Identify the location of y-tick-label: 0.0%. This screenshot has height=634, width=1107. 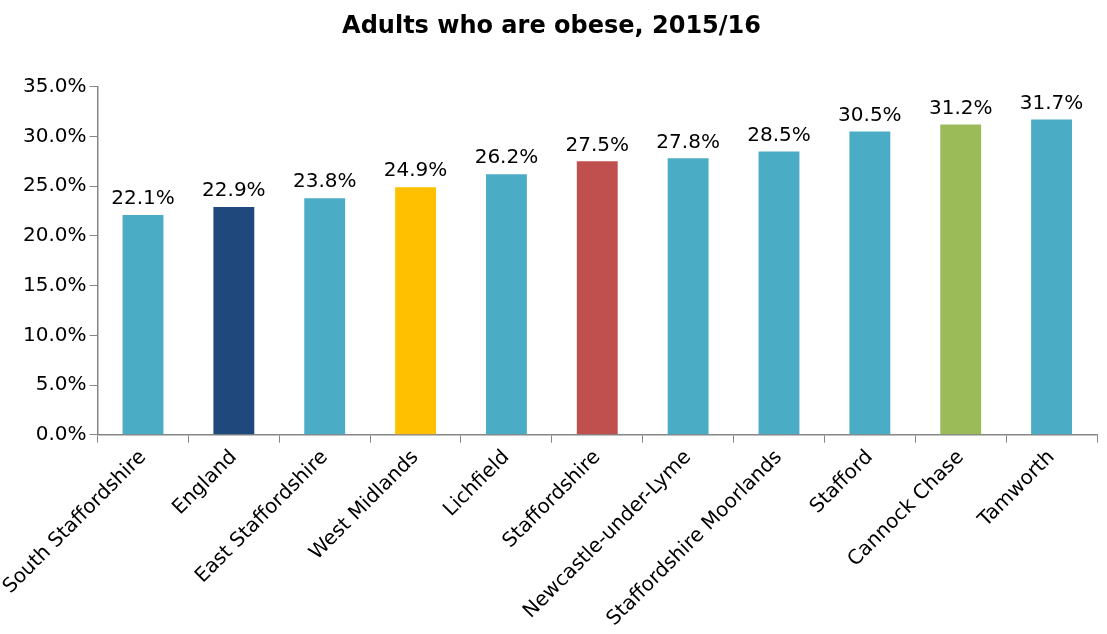
(61, 432).